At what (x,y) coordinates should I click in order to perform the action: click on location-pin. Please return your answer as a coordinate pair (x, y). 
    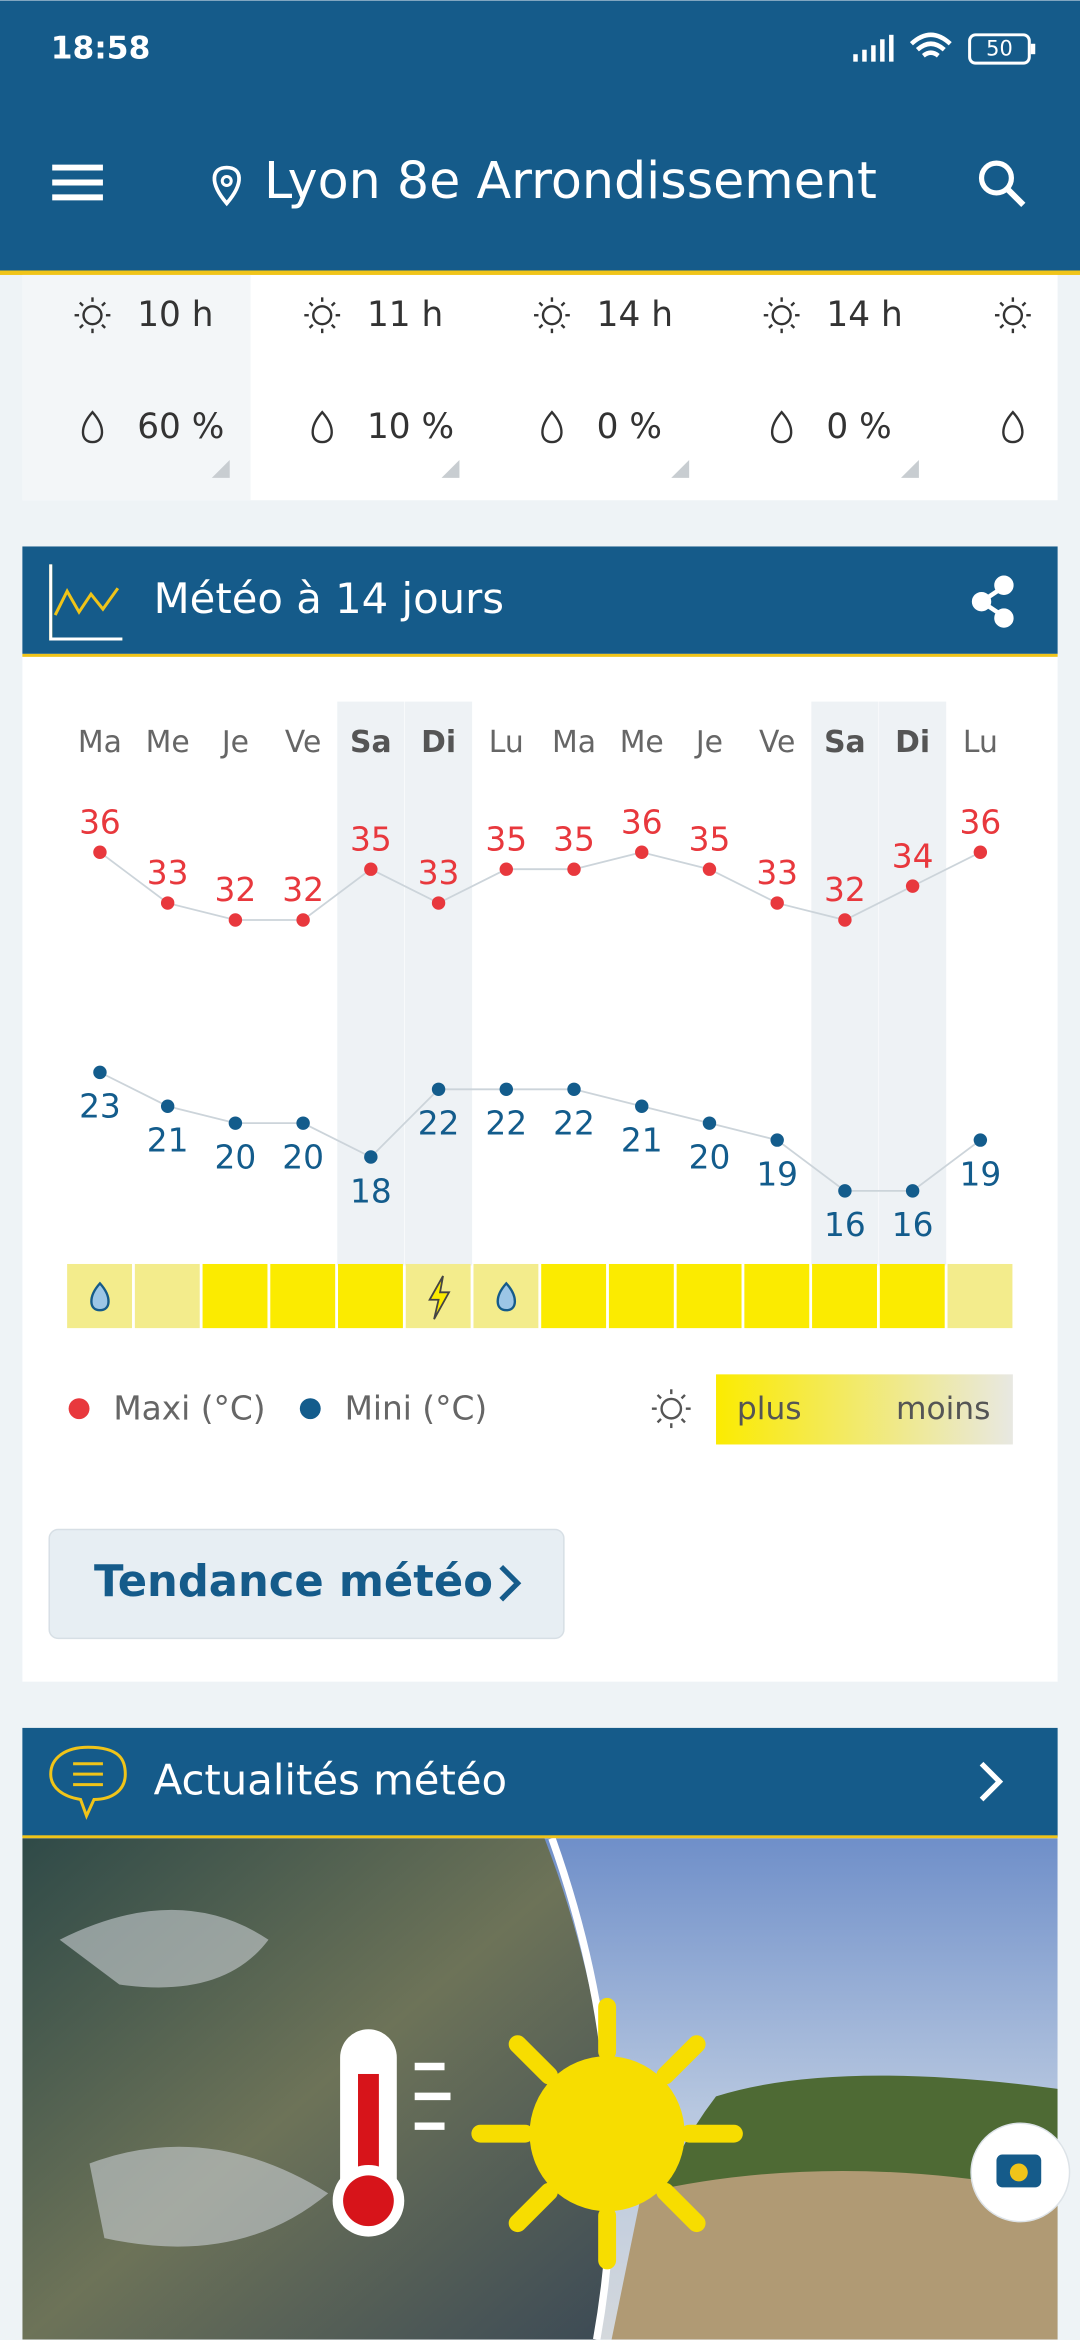
    Looking at the image, I should click on (226, 186).